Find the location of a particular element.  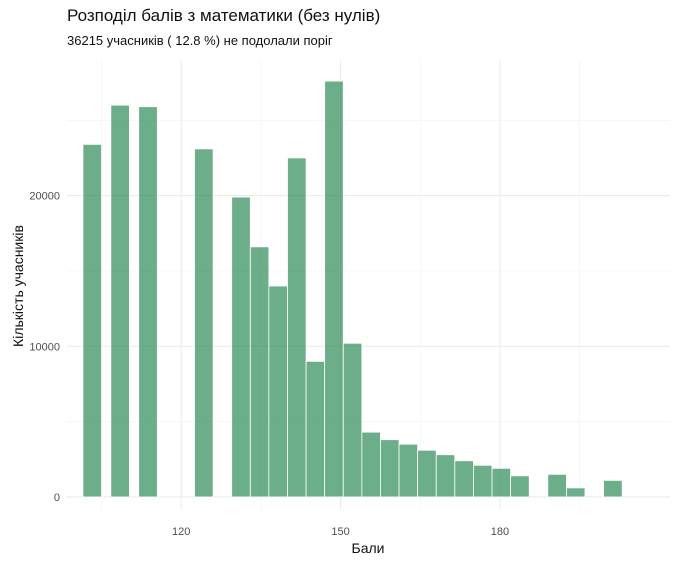

x-tick-label: 120 is located at coordinates (181, 532).